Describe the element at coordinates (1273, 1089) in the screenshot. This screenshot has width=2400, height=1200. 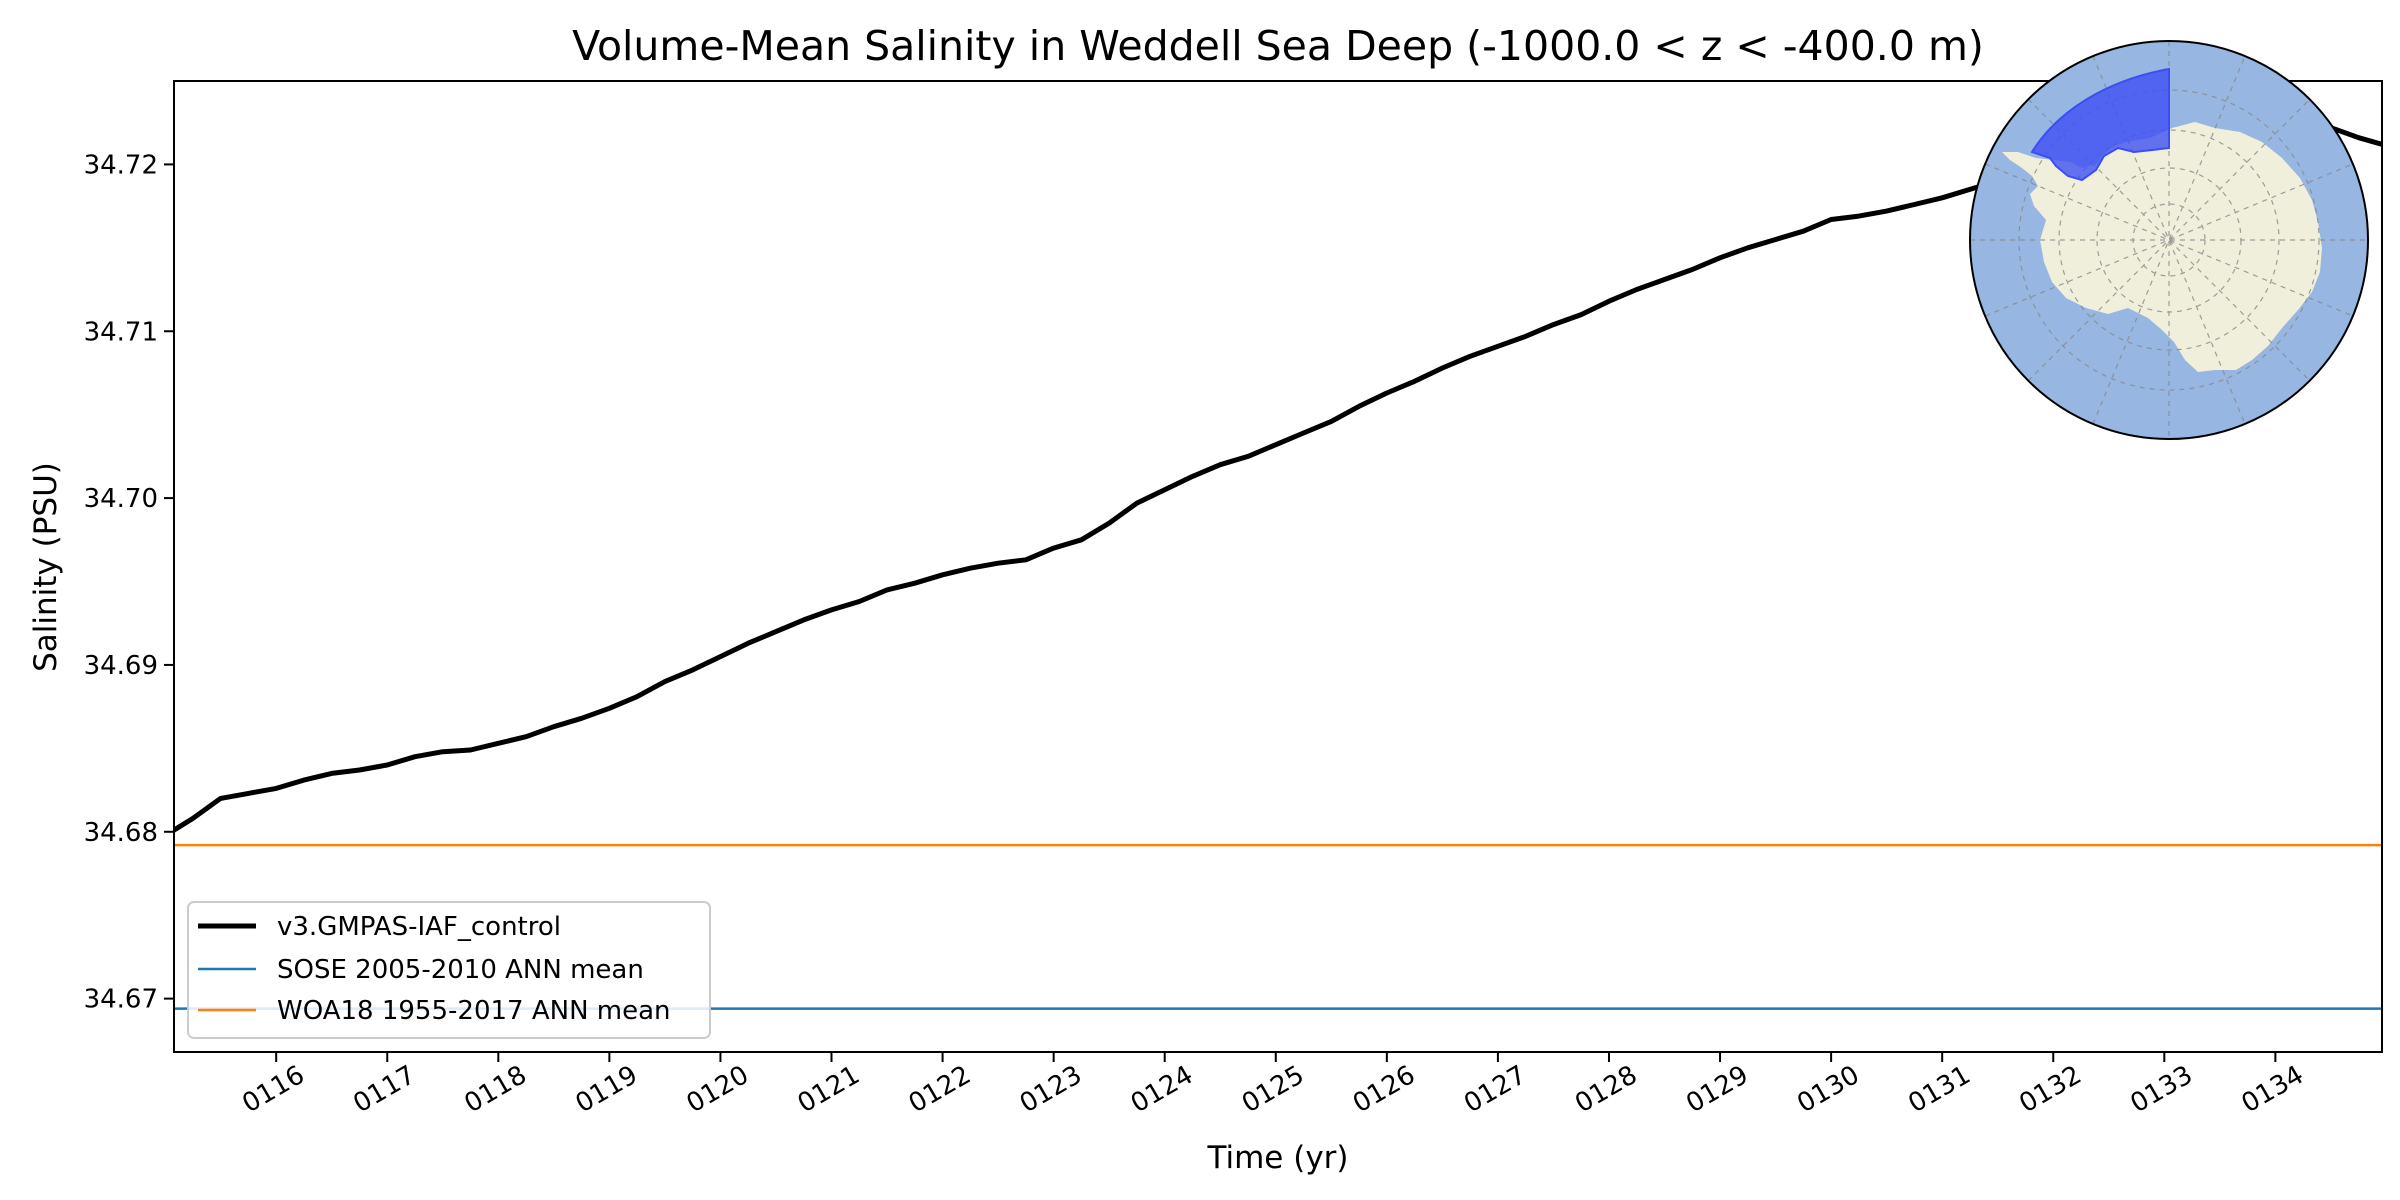
I see `x-tick-label: 0125` at that location.